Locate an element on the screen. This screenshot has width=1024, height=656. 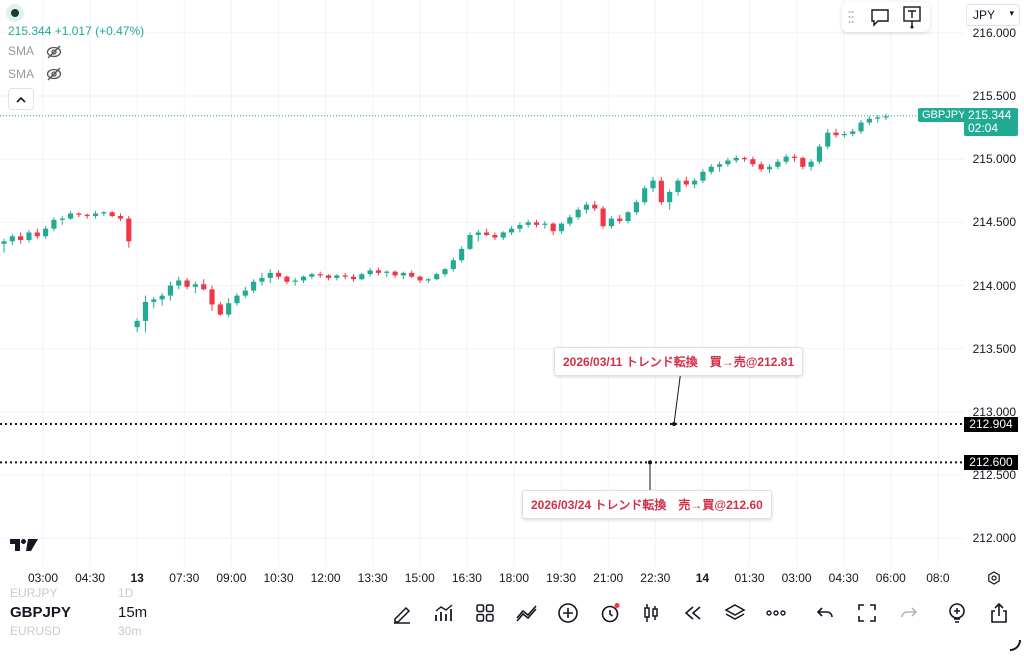
drag-handle-icon is located at coordinates (851, 17).